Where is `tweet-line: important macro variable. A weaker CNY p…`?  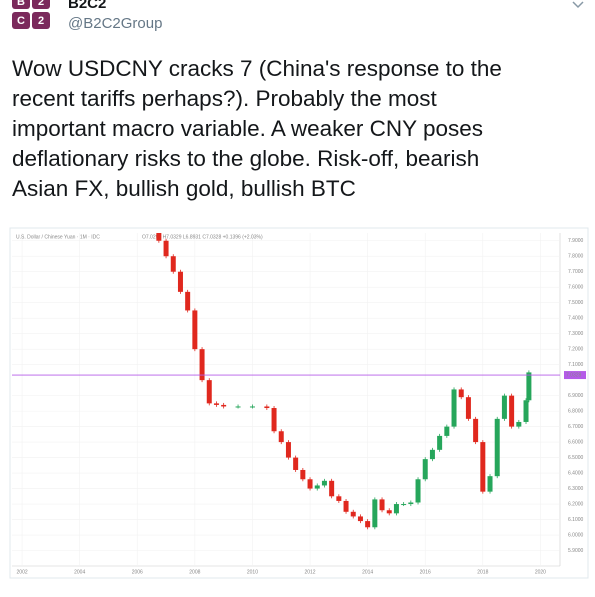 tweet-line: important macro variable. A weaker CNY p… is located at coordinates (247, 128).